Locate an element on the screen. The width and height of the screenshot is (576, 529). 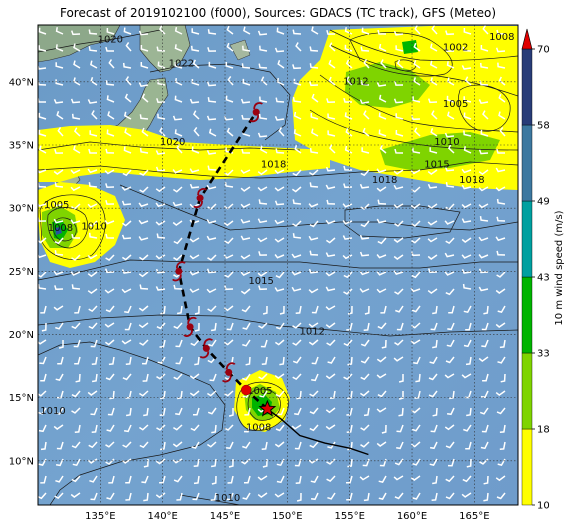
colorbar-tick-label: 10 is located at coordinates (543, 506).